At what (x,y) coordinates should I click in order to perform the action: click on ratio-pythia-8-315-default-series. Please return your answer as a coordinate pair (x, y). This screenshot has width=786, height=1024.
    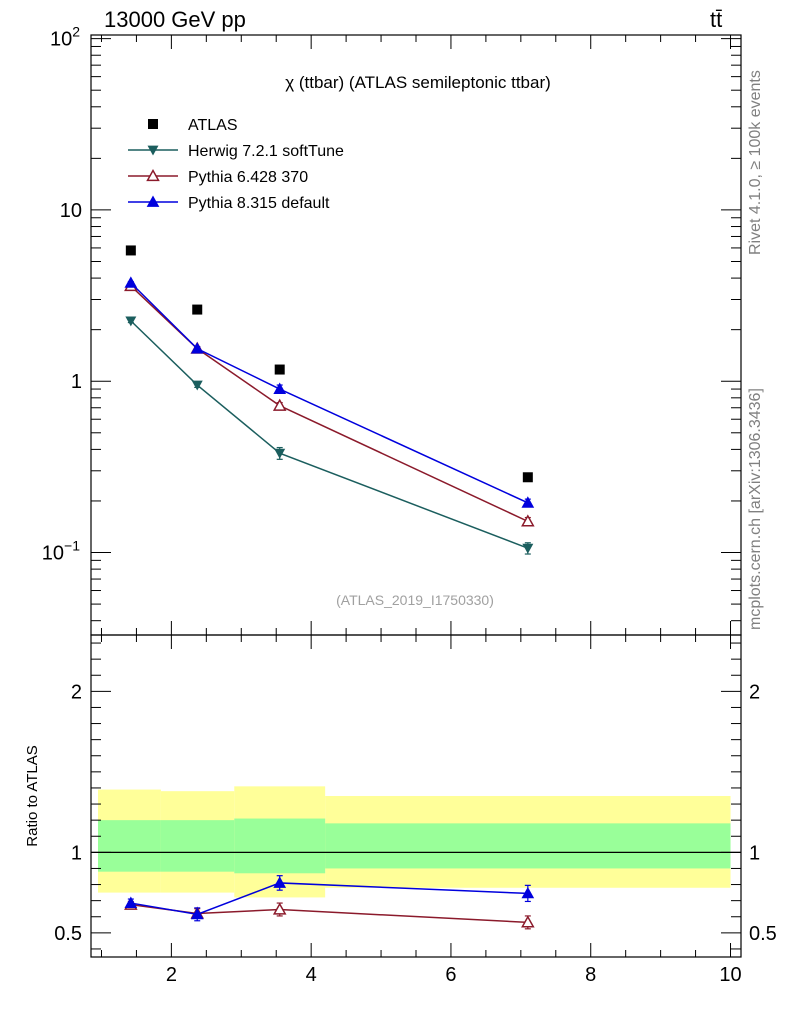
    Looking at the image, I should click on (329, 898).